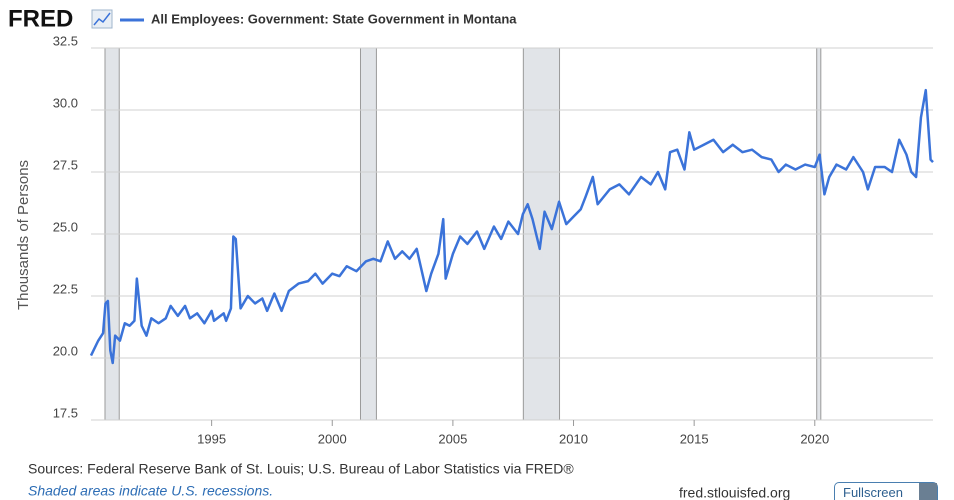 The height and width of the screenshot is (500, 954). I want to click on y-tick-label: 20.0, so click(65, 350).